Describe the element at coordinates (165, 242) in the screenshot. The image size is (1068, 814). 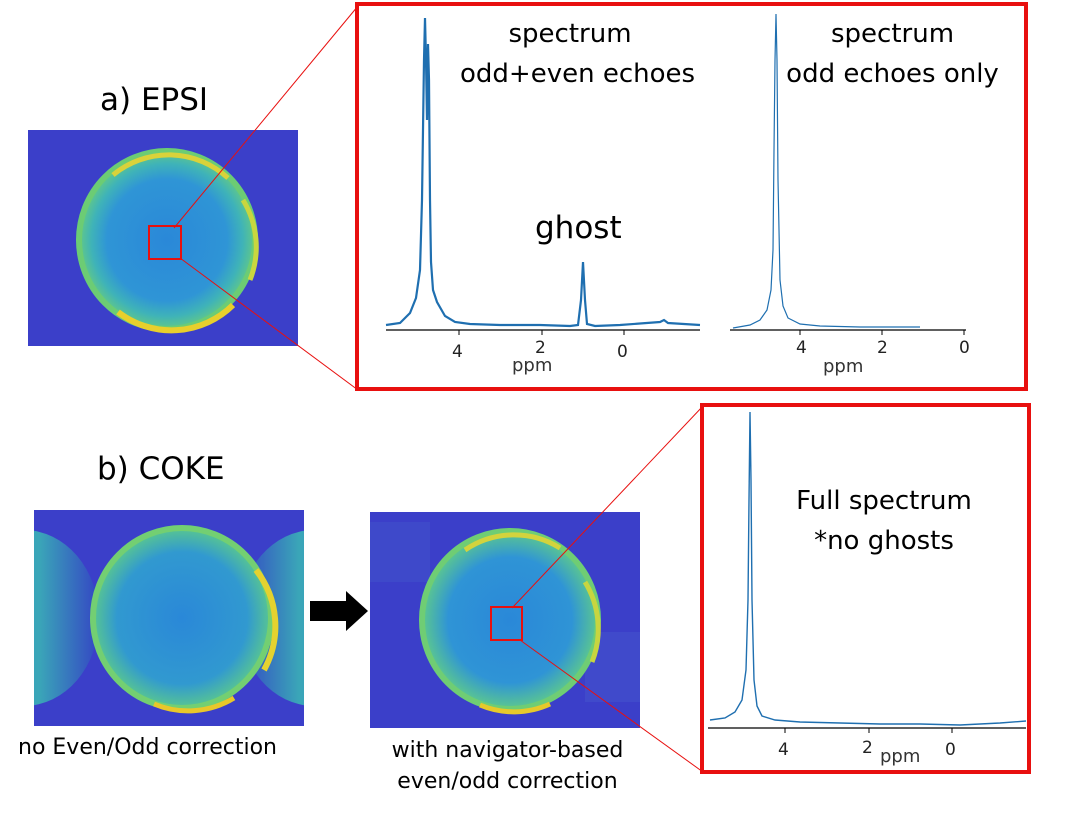
I see `epsi-roi-box` at that location.